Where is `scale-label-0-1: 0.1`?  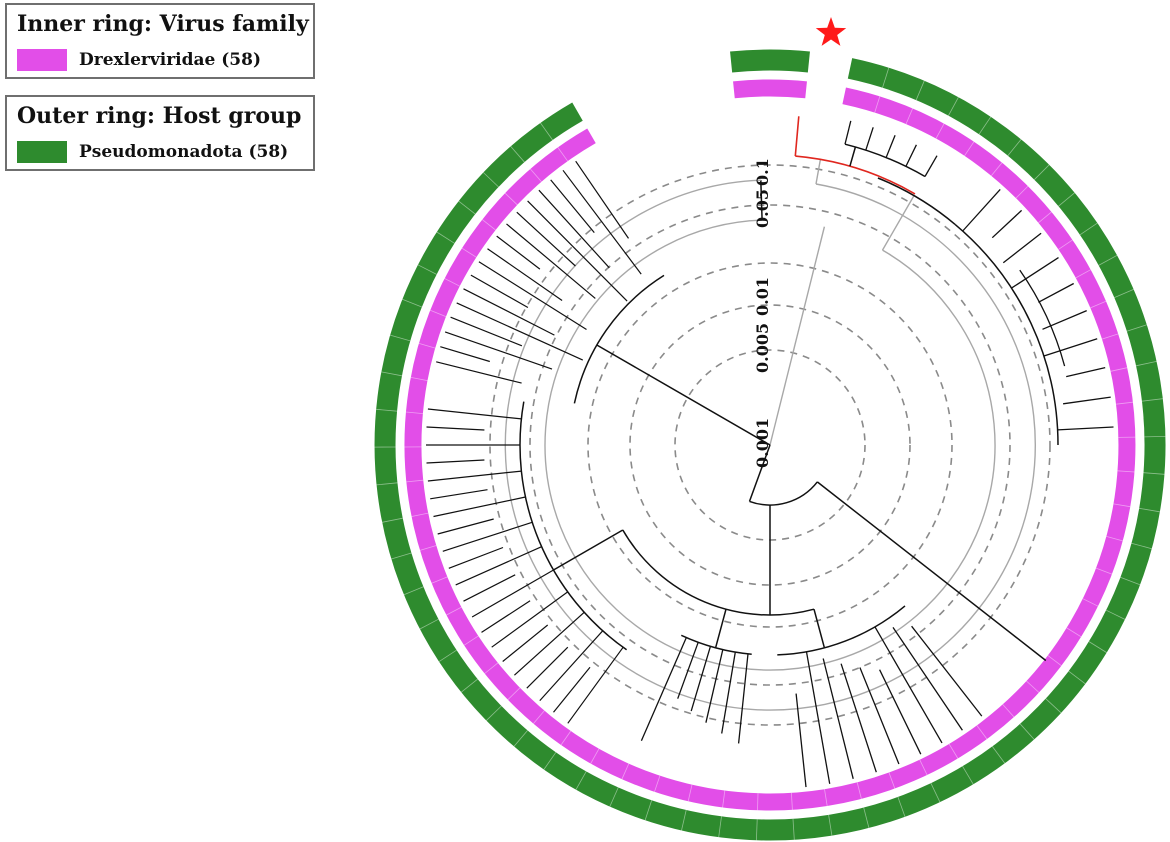
scale-label-0-1: 0.1 is located at coordinates (762, 172).